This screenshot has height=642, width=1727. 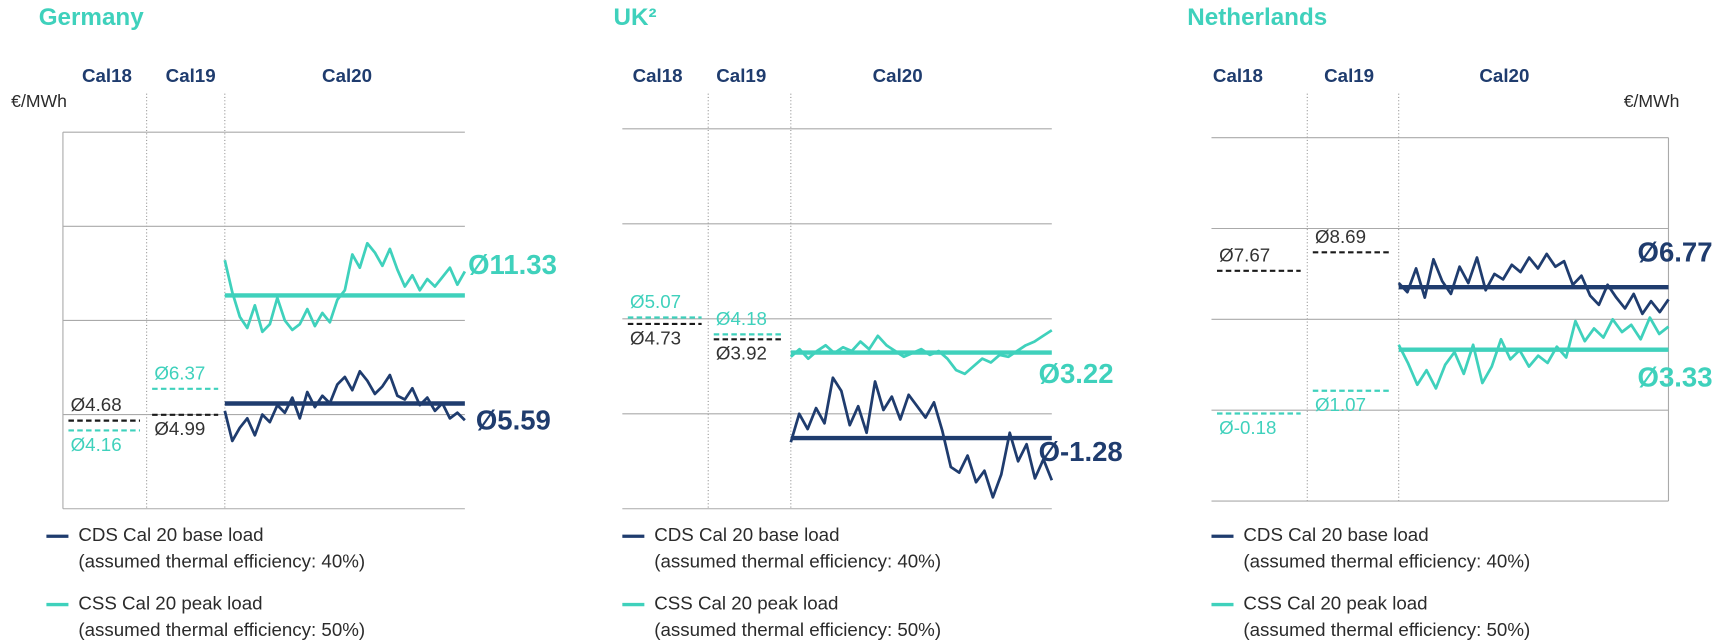 What do you see at coordinates (741, 353) in the screenshot?
I see `average-label: Ø3.92` at bounding box center [741, 353].